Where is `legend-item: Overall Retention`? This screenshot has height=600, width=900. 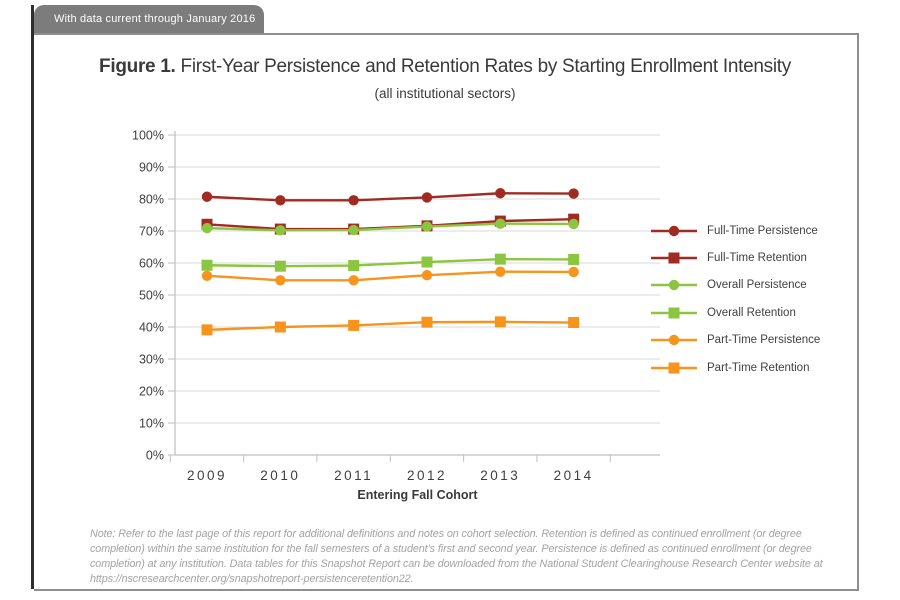
legend-item: Overall Retention is located at coordinates (735, 312).